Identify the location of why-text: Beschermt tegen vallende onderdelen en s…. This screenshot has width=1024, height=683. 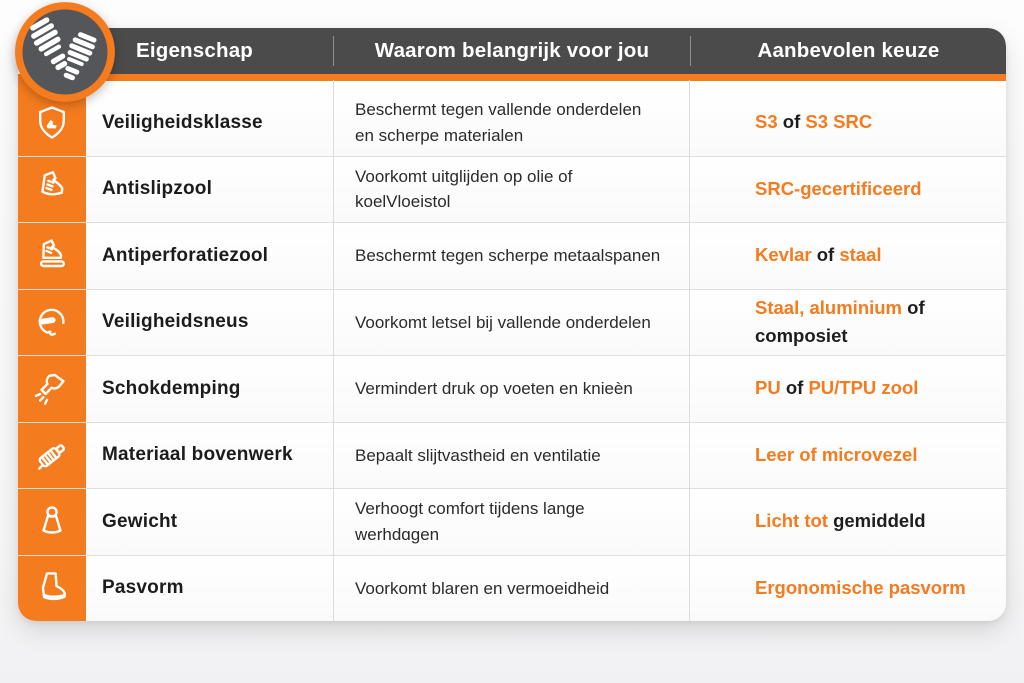
(498, 122).